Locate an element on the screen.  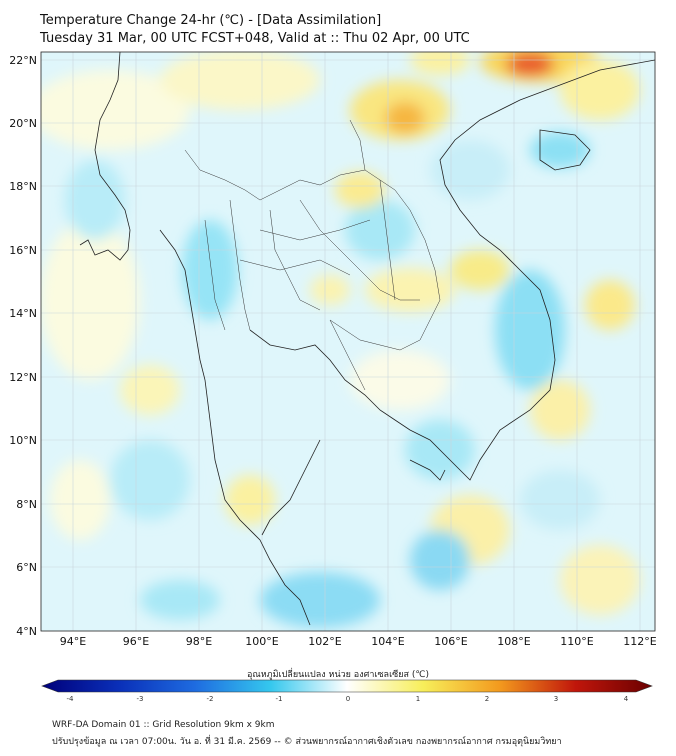
lon-tick: 110°E is located at coordinates (576, 641).